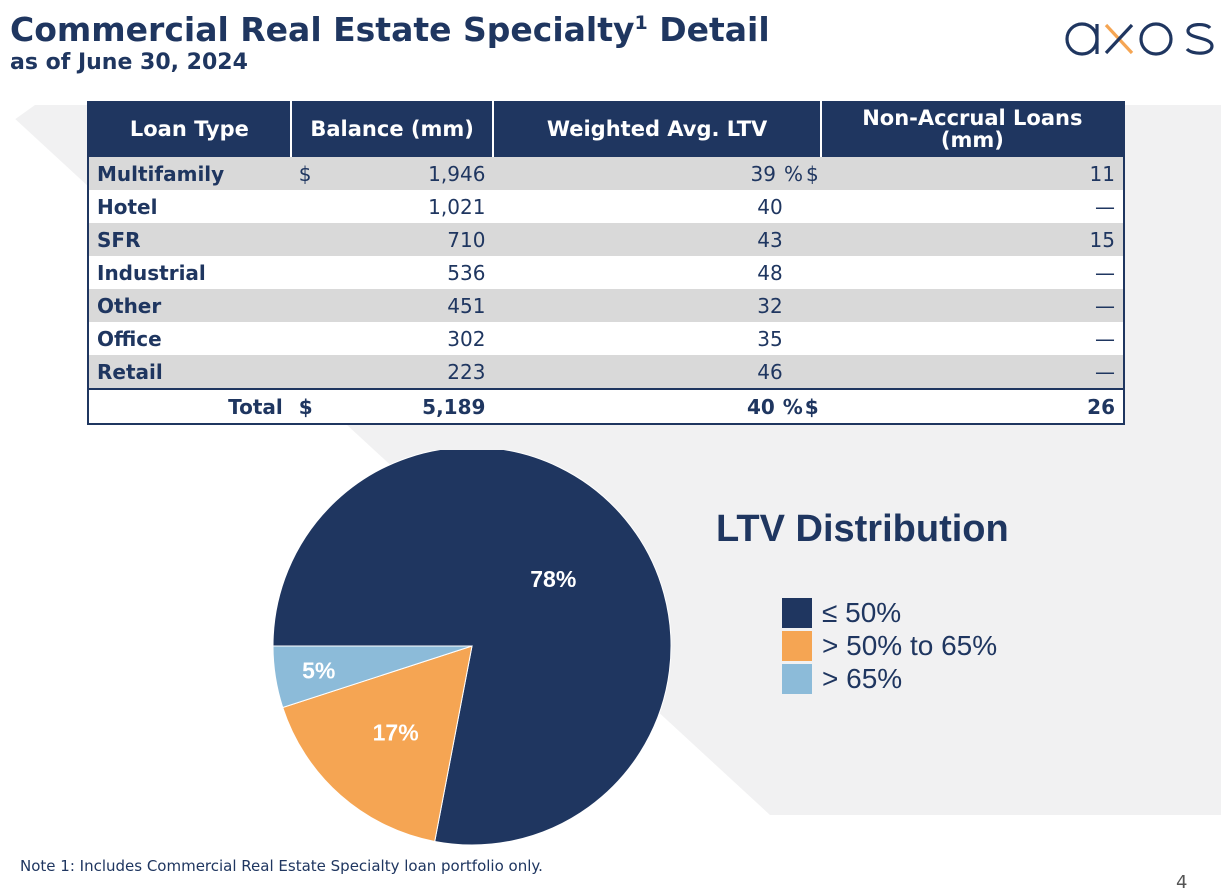 Image resolution: width=1221 pixels, height=893 pixels. I want to click on table-row: Multifamily $1,946 39% $11, so click(606, 173).